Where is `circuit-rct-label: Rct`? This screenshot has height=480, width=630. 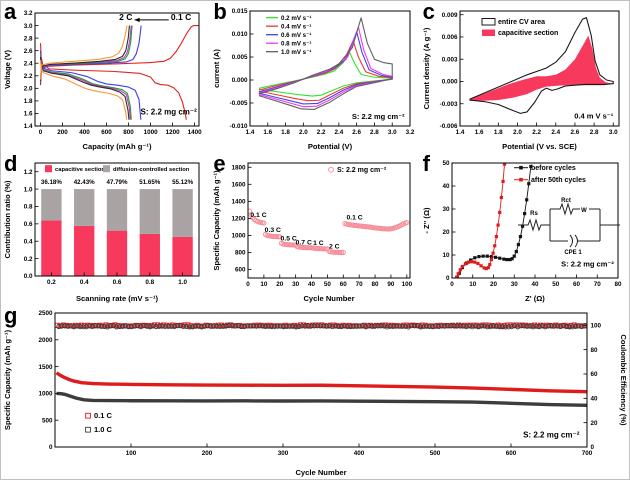
circuit-rct-label: Rct is located at coordinates (566, 201).